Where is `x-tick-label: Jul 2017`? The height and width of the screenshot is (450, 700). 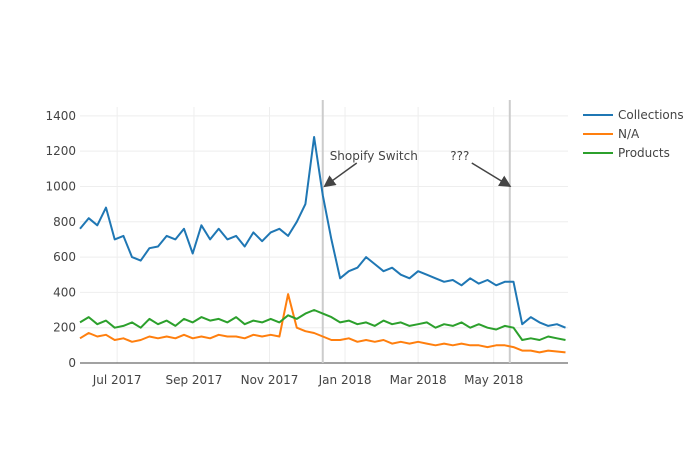
x-tick-label: Jul 2017 is located at coordinates (117, 380).